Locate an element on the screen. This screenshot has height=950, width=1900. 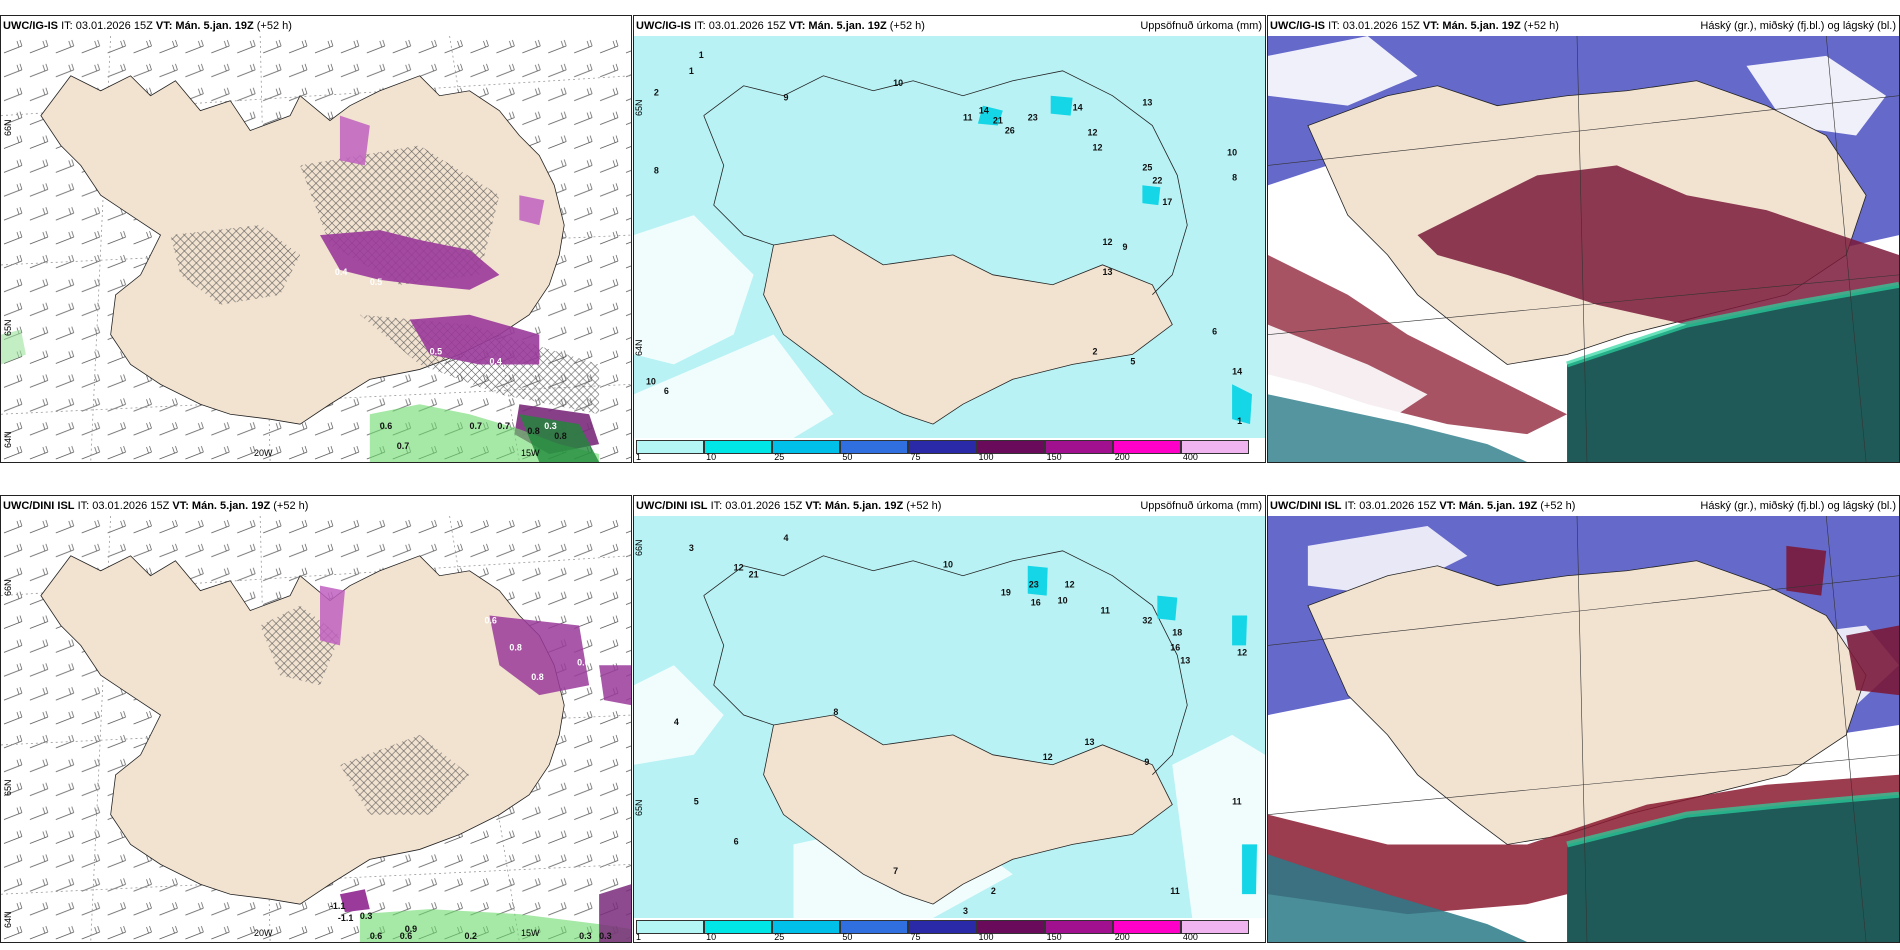
svg-text: 11 is located at coordinates (967, 118).